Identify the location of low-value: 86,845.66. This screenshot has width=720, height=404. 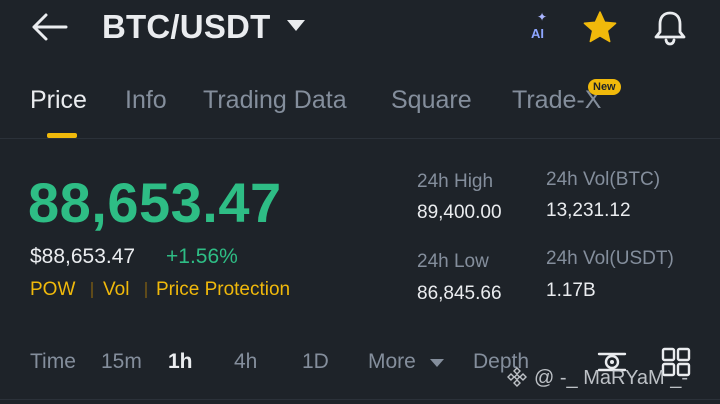
(459, 293).